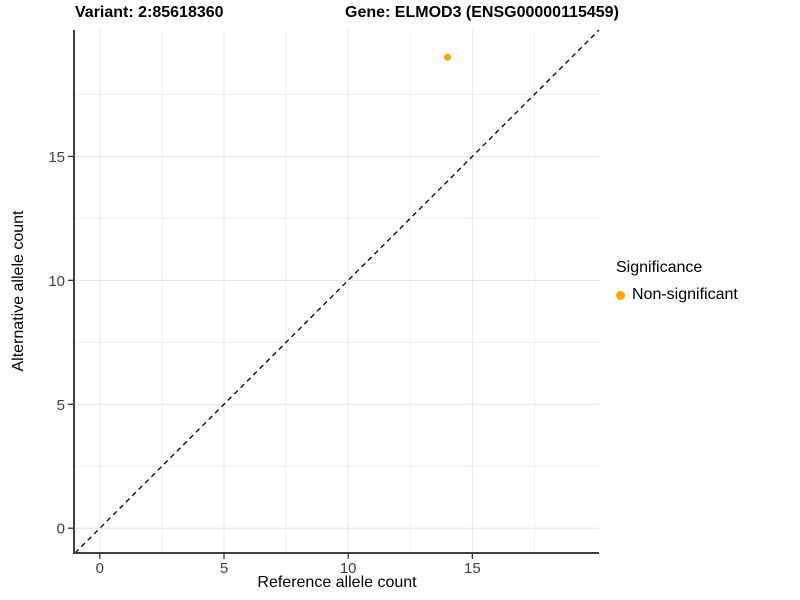 This screenshot has height=600, width=800. What do you see at coordinates (56, 281) in the screenshot?
I see `y-tick-label: 10` at bounding box center [56, 281].